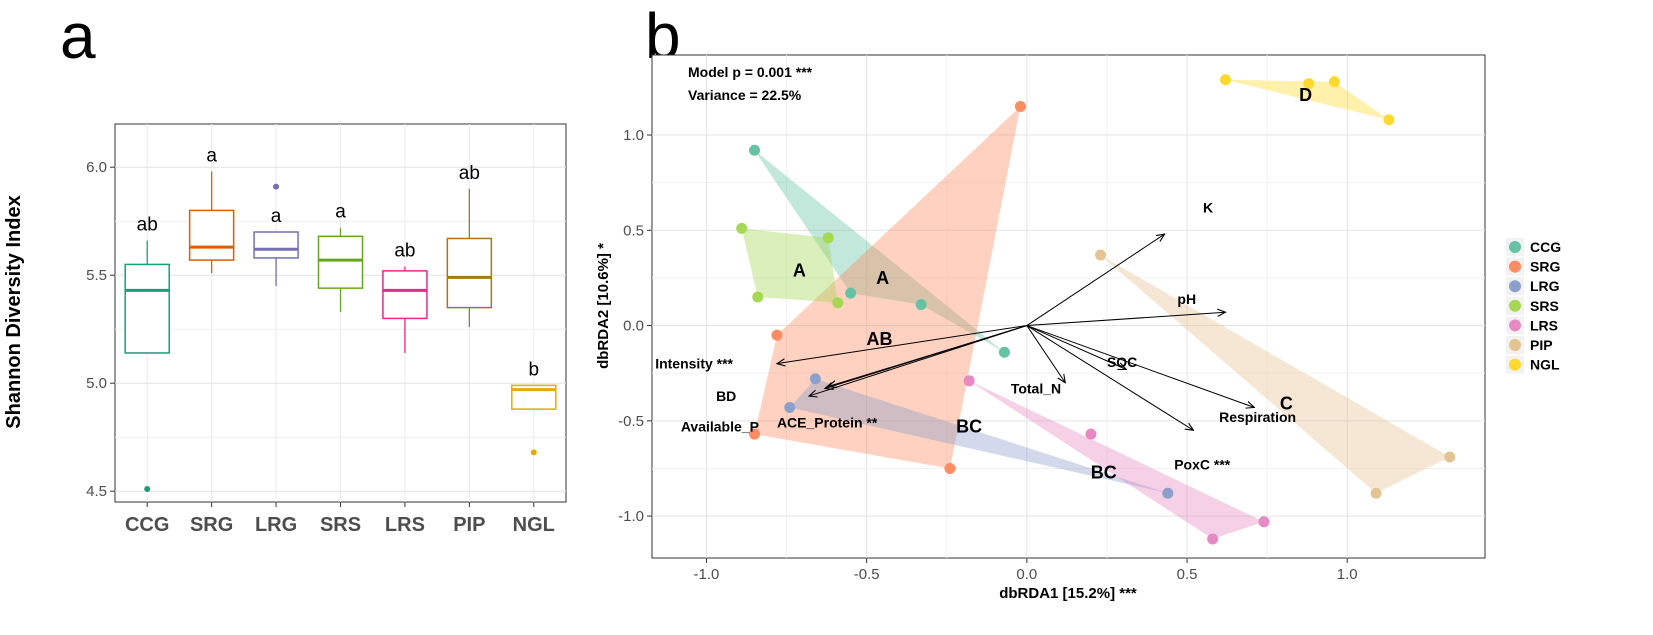 The image size is (1653, 635). What do you see at coordinates (1515, 364) in the screenshot?
I see `legend-swatch-ngl` at bounding box center [1515, 364].